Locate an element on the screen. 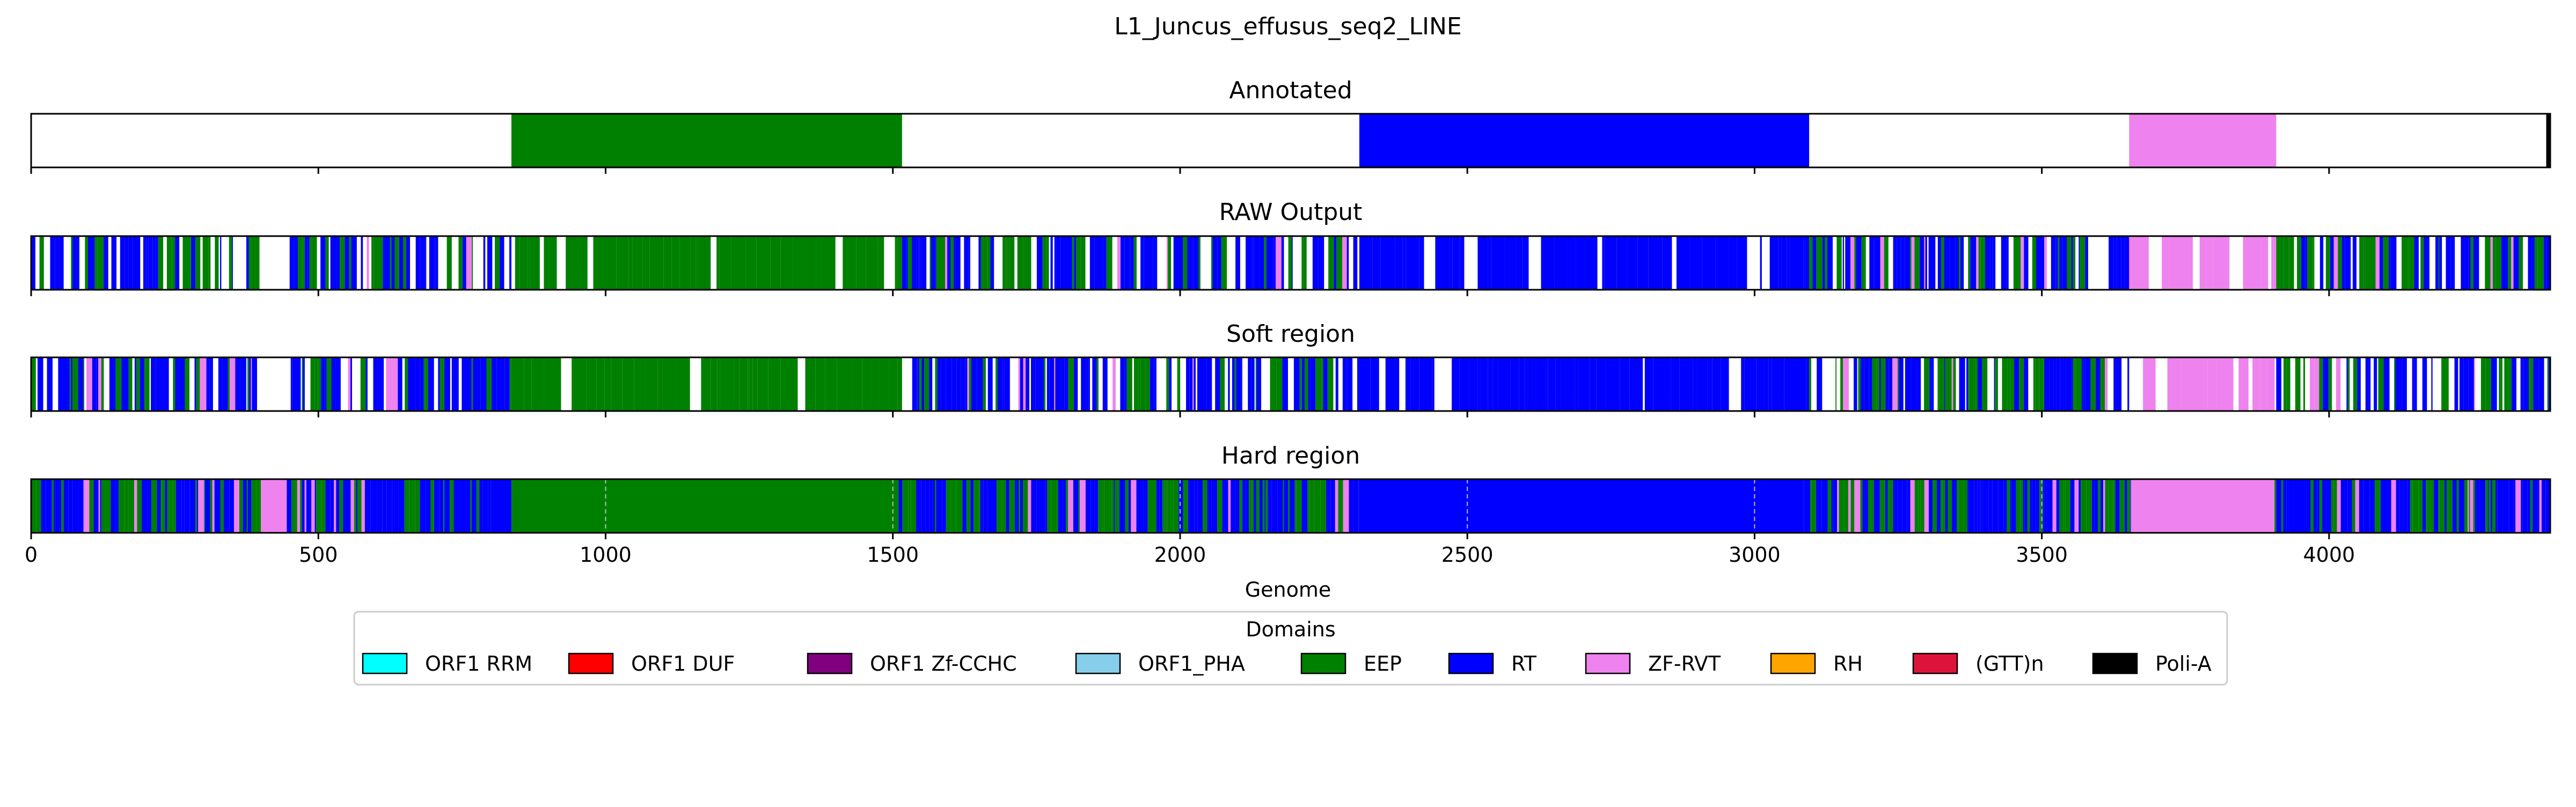 The height and width of the screenshot is (807, 2576). x-tick-label: 2500 is located at coordinates (1467, 555).